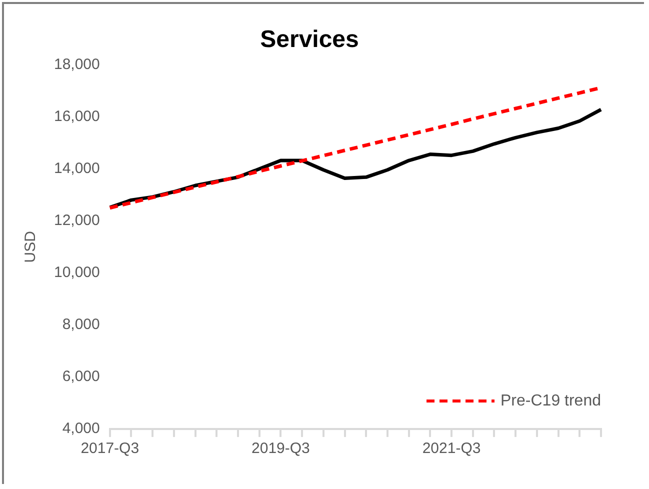 The image size is (649, 489). Describe the element at coordinates (81, 429) in the screenshot. I see `y-tick-label: 4,000` at that location.